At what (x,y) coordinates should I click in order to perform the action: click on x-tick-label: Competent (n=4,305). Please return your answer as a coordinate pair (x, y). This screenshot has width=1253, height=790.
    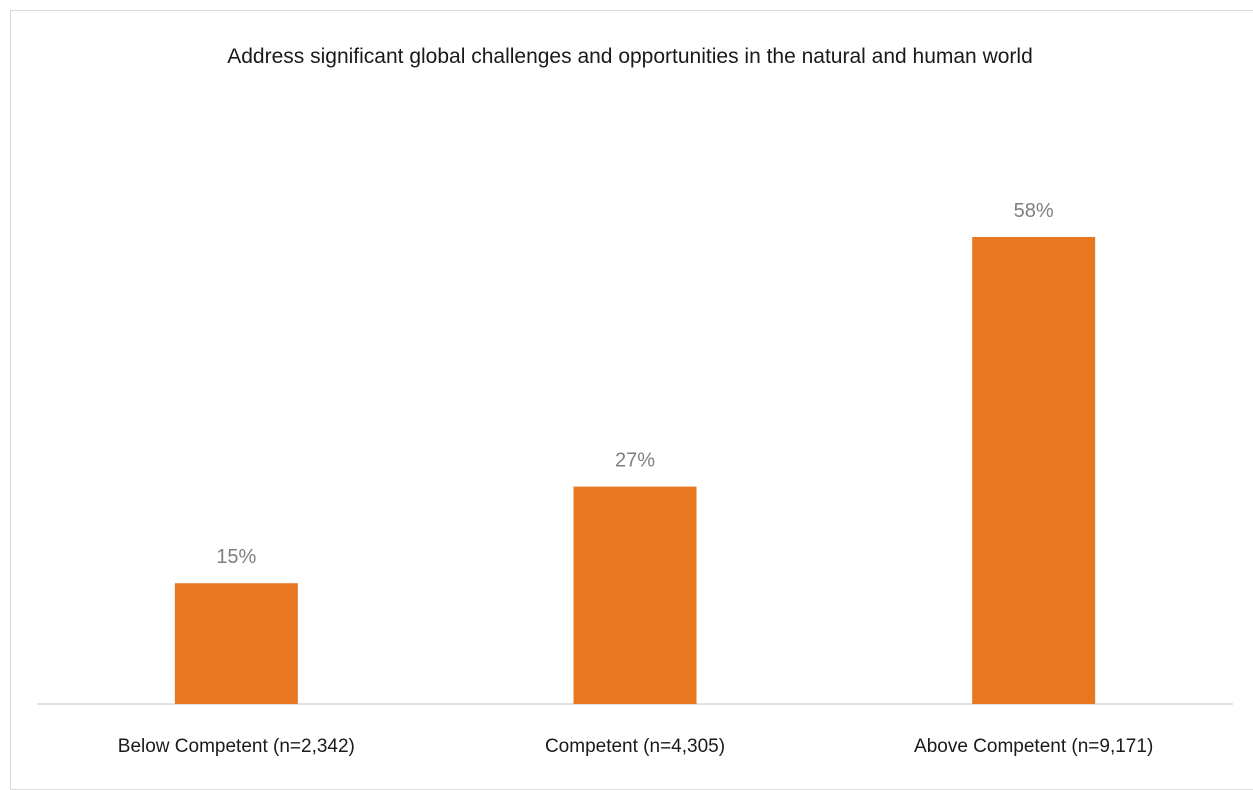
    Looking at the image, I should click on (635, 746).